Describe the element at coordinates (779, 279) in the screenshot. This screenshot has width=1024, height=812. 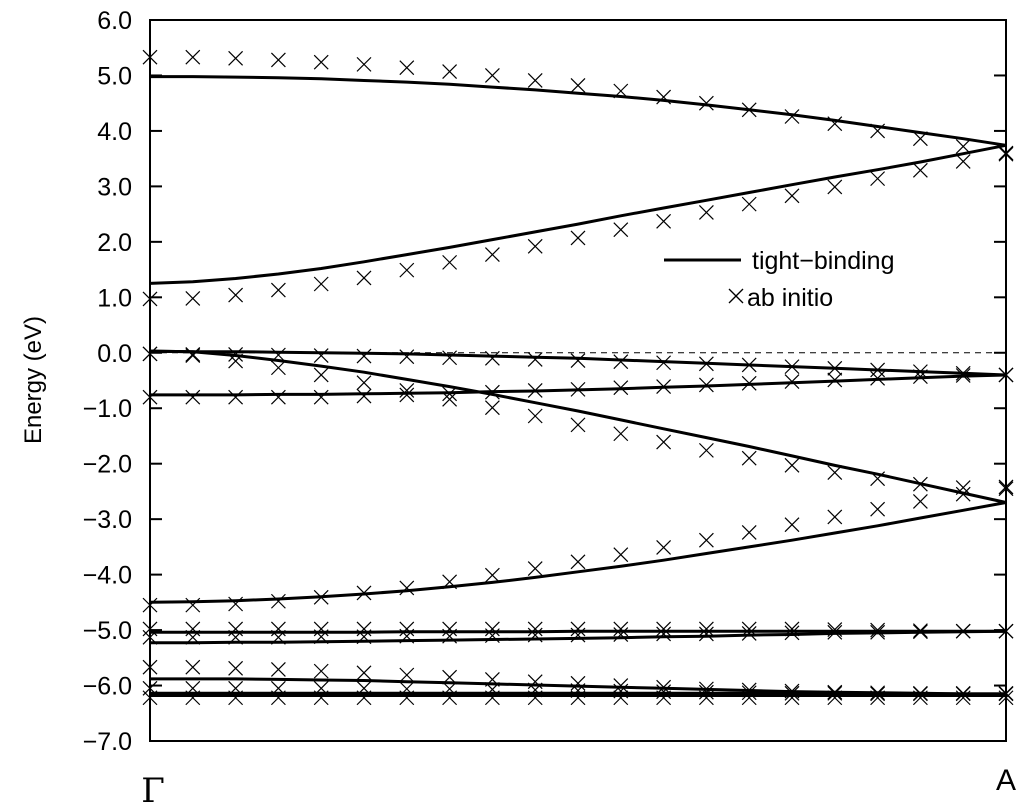
I see `legend: tight−binding ab initio` at that location.